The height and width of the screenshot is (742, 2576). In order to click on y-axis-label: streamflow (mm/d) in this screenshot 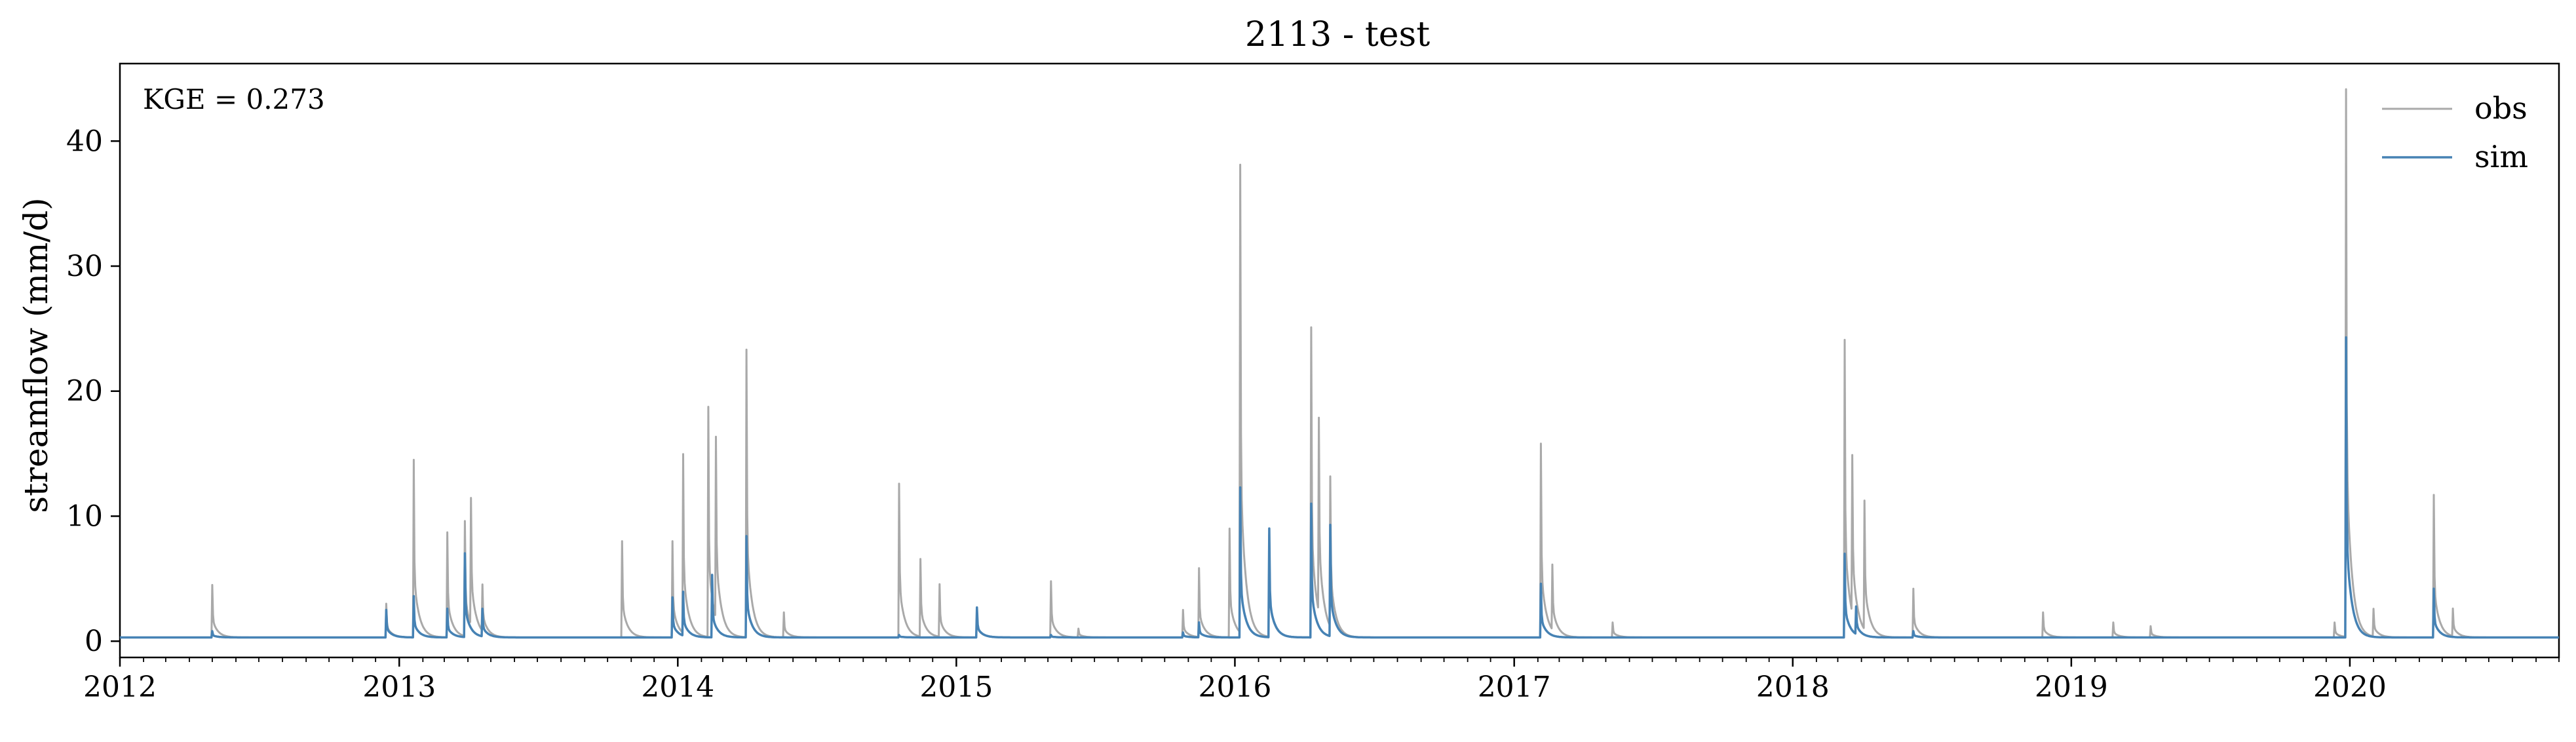, I will do `click(36, 355)`.